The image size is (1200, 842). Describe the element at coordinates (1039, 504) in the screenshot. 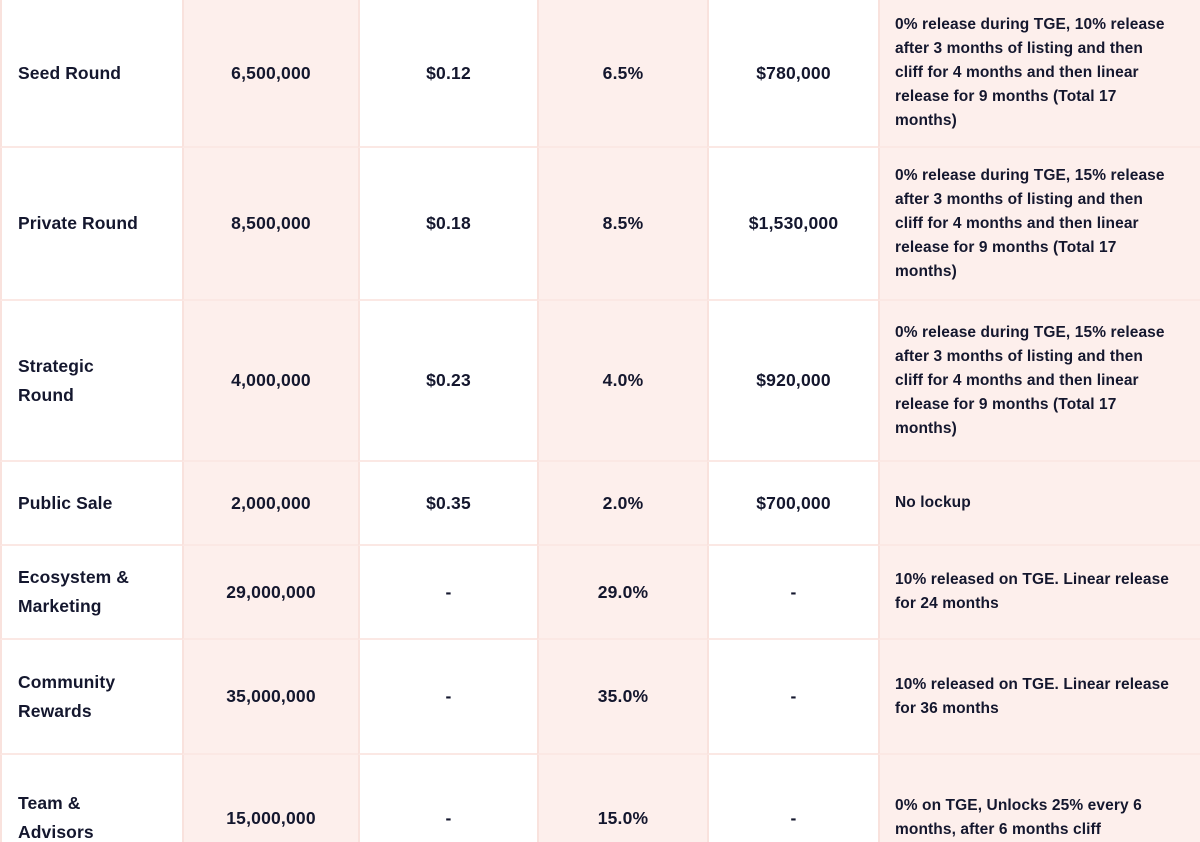

I see `vesting-schedule-cell: No lockup` at that location.